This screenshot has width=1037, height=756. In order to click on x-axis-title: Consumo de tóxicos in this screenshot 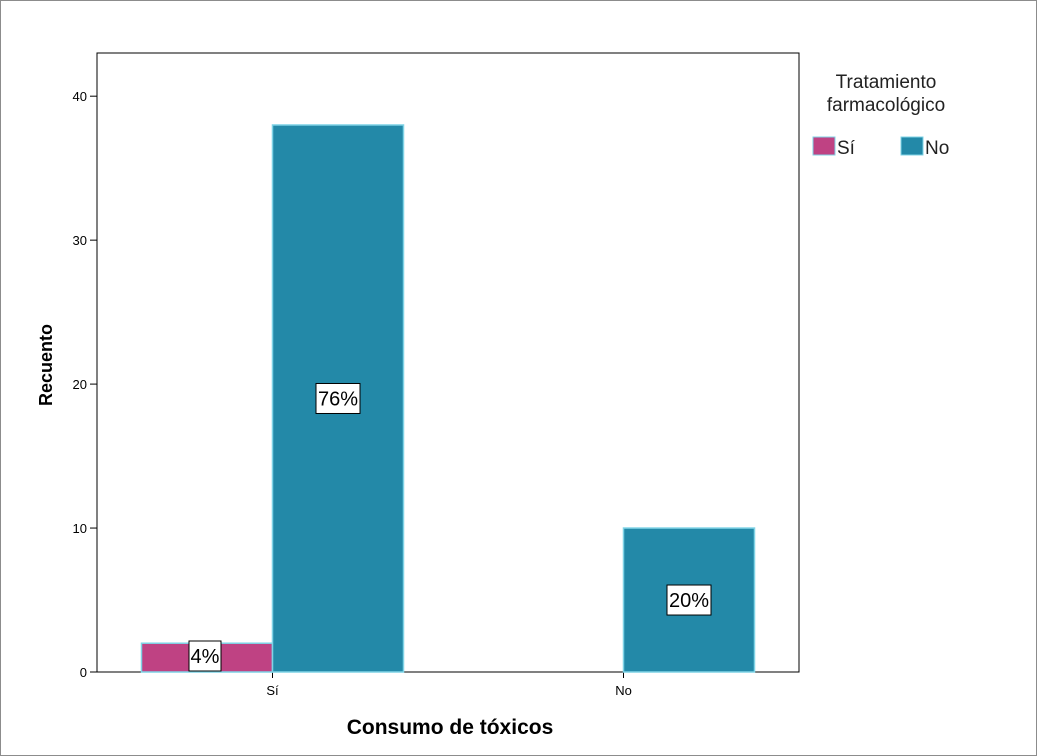, I will do `click(450, 727)`.